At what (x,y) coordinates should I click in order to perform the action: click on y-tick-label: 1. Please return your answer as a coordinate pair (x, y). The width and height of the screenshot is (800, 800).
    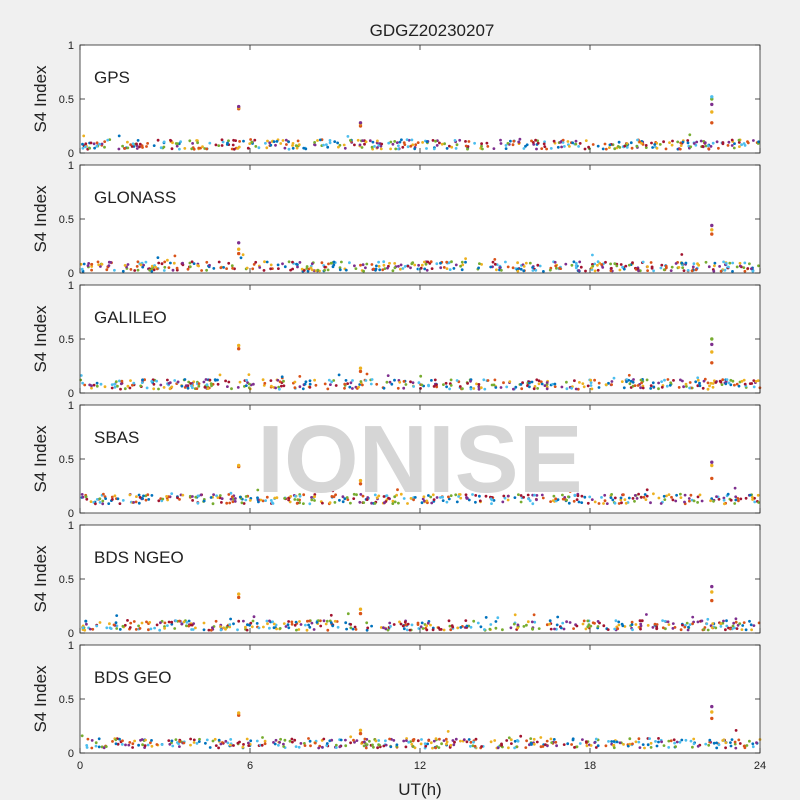
    Looking at the image, I should click on (71, 286).